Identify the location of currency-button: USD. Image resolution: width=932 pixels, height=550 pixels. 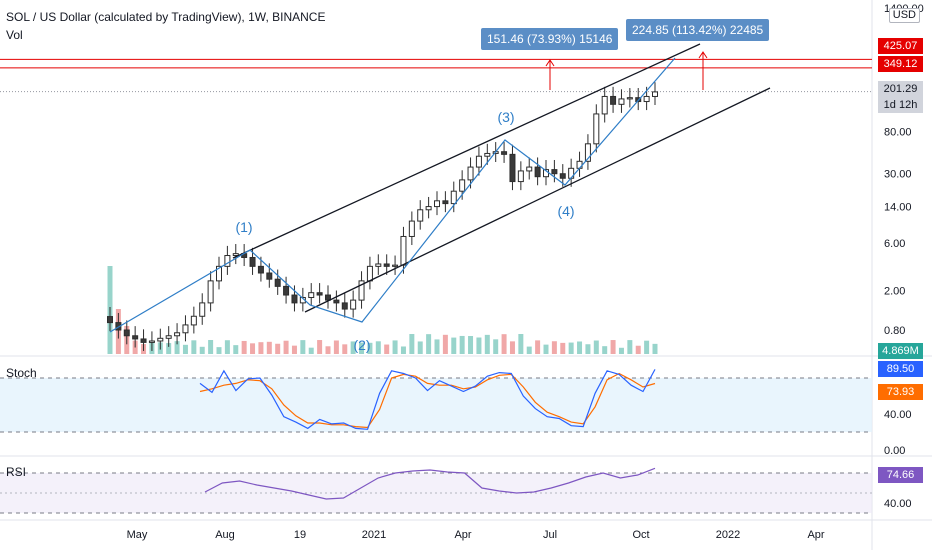
(904, 15).